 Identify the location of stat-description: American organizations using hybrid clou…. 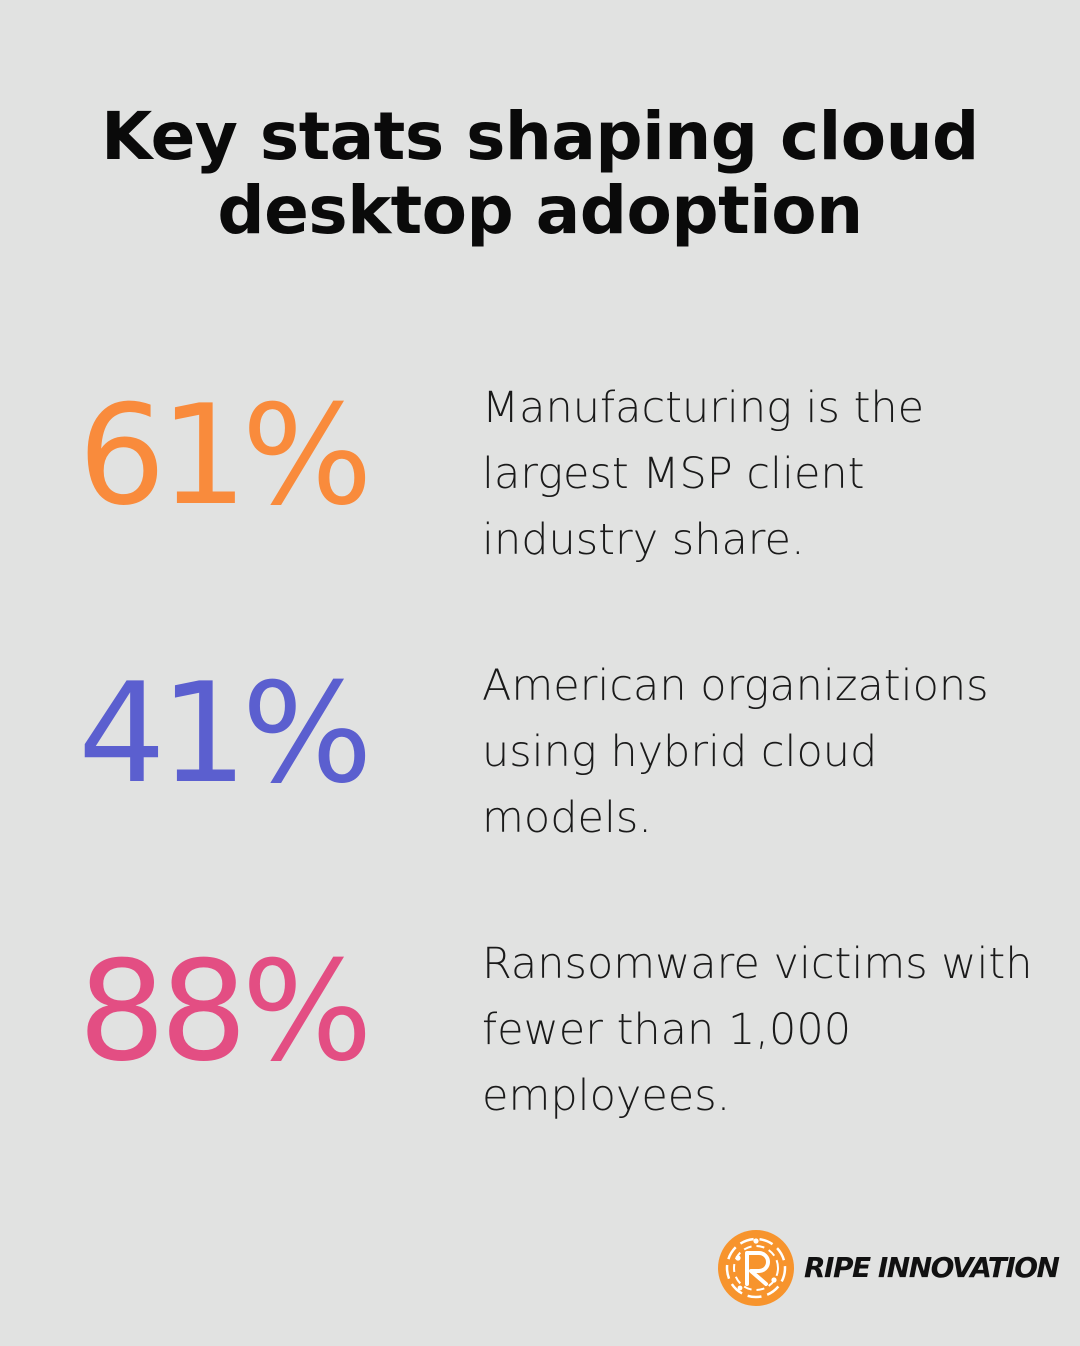
(735, 752).